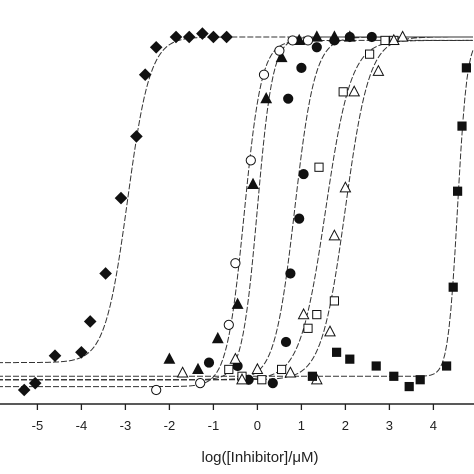 Image resolution: width=474 pixels, height=474 pixels. What do you see at coordinates (126, 425) in the screenshot?
I see `x-tick-label: -3` at bounding box center [126, 425].